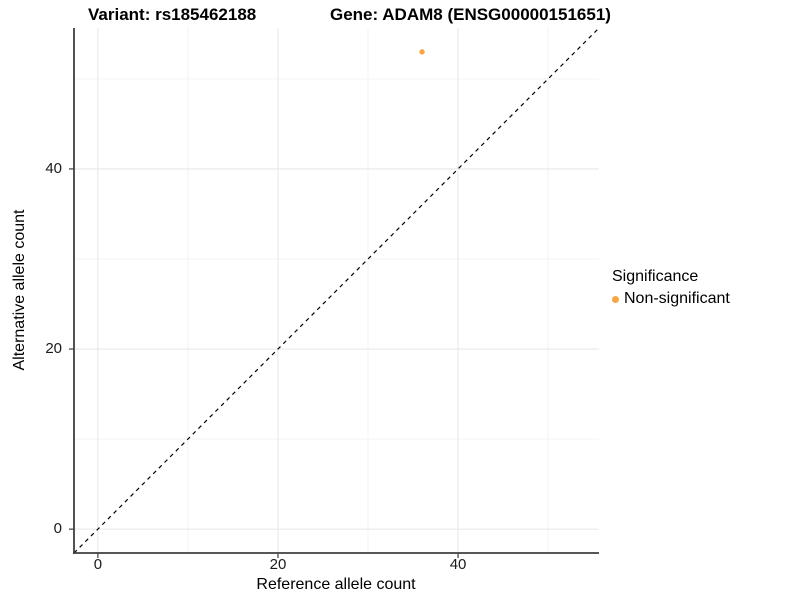 The height and width of the screenshot is (600, 800). I want to click on legend-item: Non-significant, so click(671, 299).